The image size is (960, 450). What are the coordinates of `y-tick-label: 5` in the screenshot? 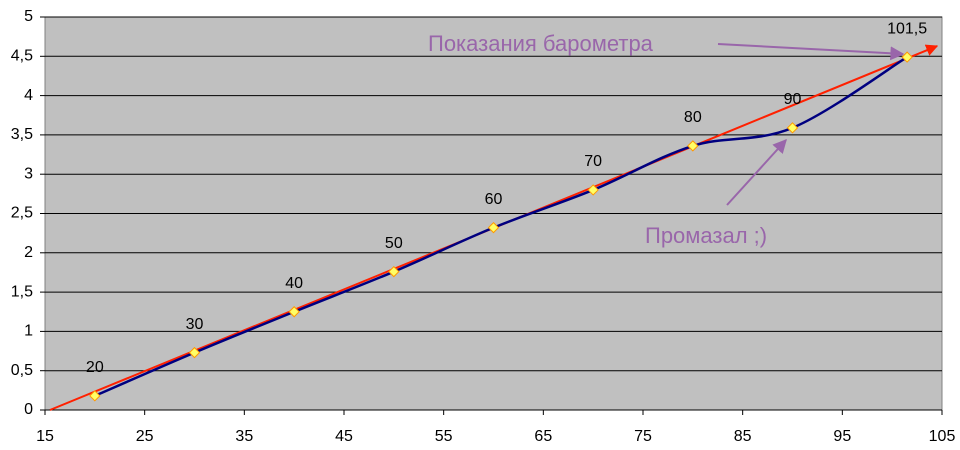 It's located at (28, 16).